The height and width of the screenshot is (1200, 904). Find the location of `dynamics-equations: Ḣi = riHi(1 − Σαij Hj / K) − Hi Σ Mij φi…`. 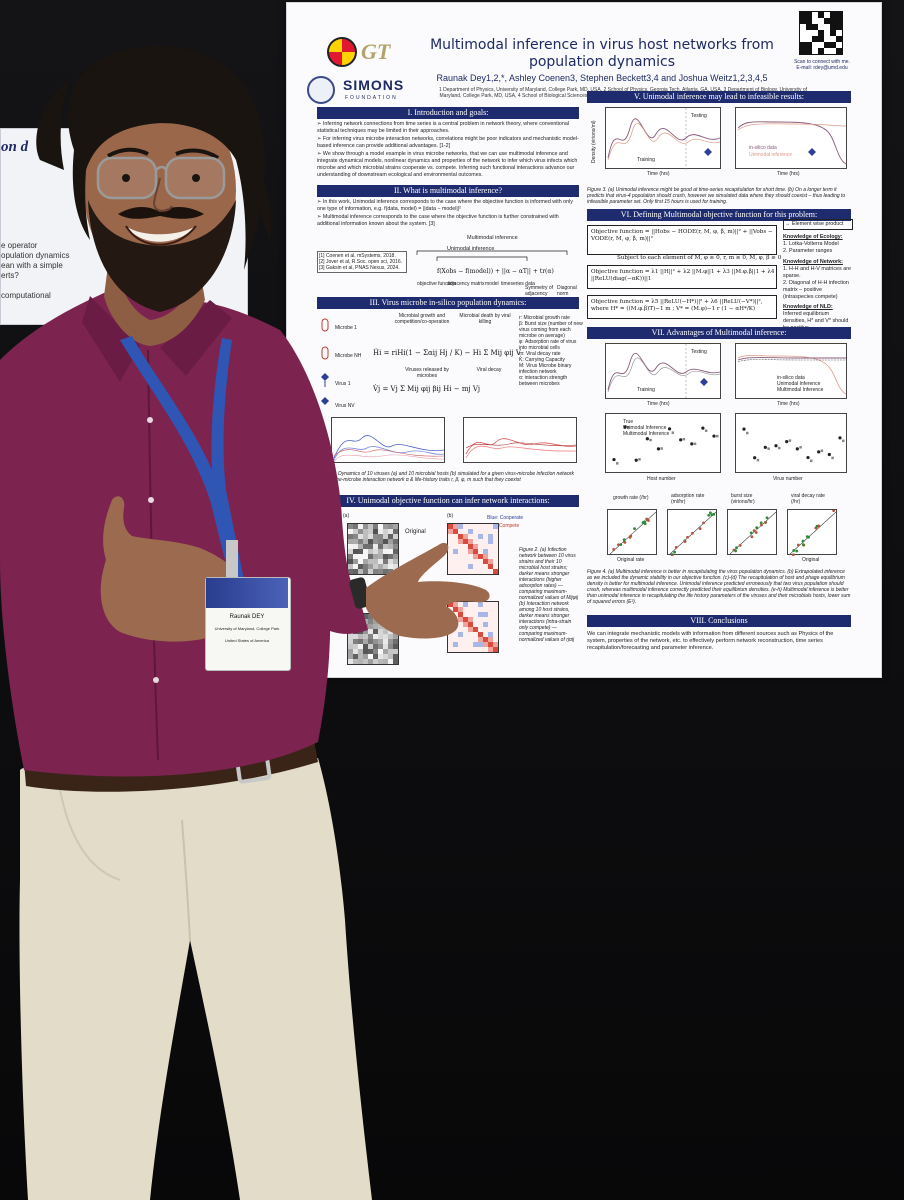

dynamics-equations: Ḣi = riHi(1 − Σαij Hj / K) − Hi Σ Mij φi… is located at coordinates (446, 370).